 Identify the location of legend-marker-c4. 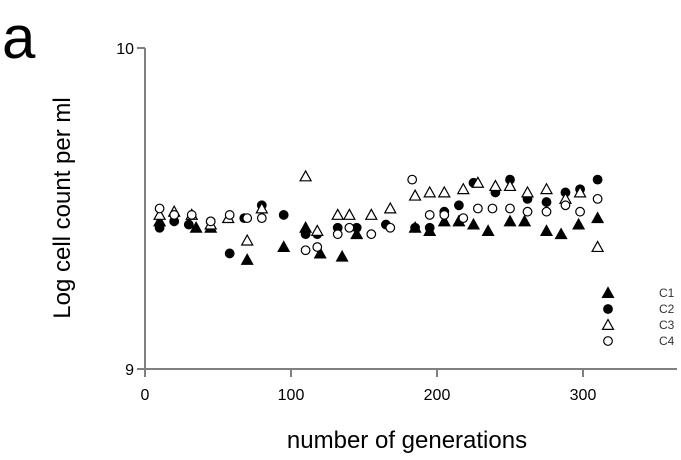
(608, 341).